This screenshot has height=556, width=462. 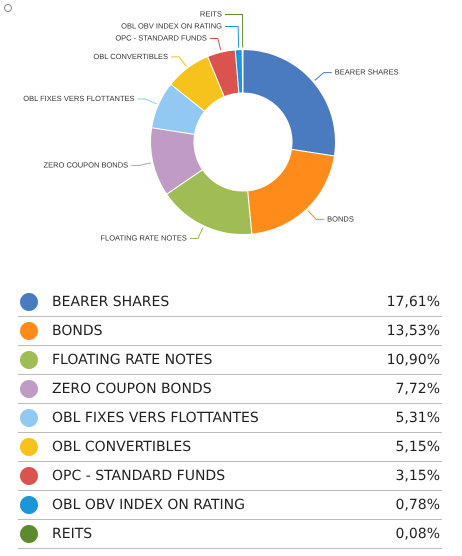 What do you see at coordinates (401, 476) in the screenshot?
I see `data-label: 3,15%` at bounding box center [401, 476].